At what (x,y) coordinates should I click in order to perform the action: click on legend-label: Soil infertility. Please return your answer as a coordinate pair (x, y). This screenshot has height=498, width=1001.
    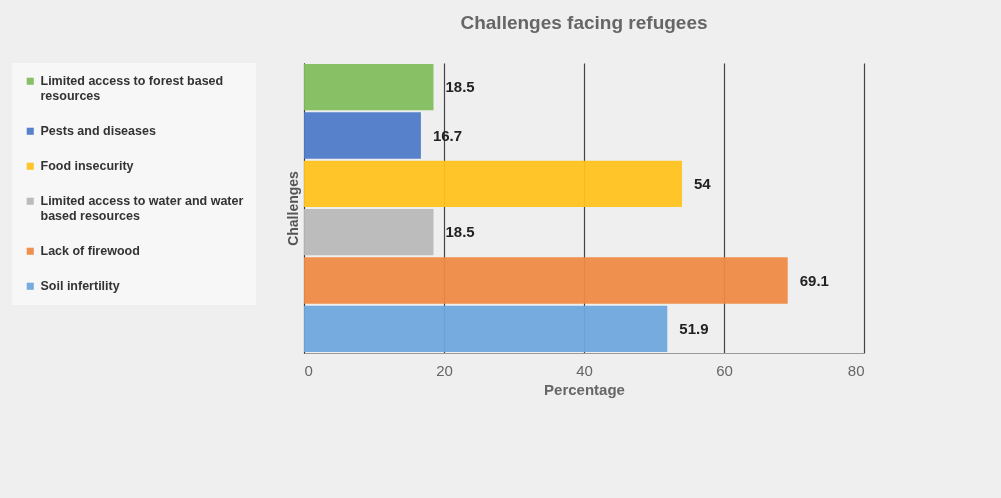
    Looking at the image, I should click on (80, 286).